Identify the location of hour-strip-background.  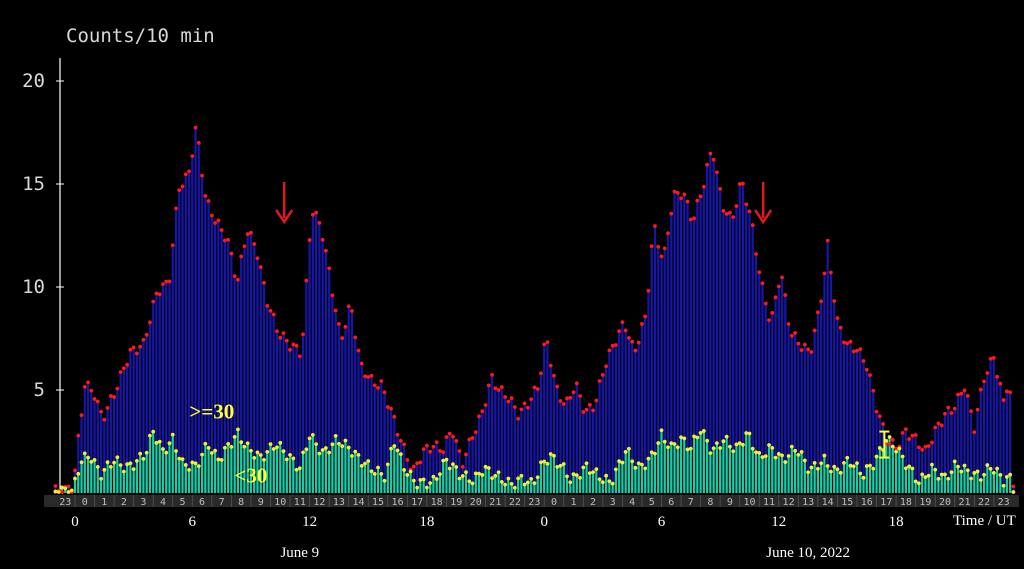
(531, 501).